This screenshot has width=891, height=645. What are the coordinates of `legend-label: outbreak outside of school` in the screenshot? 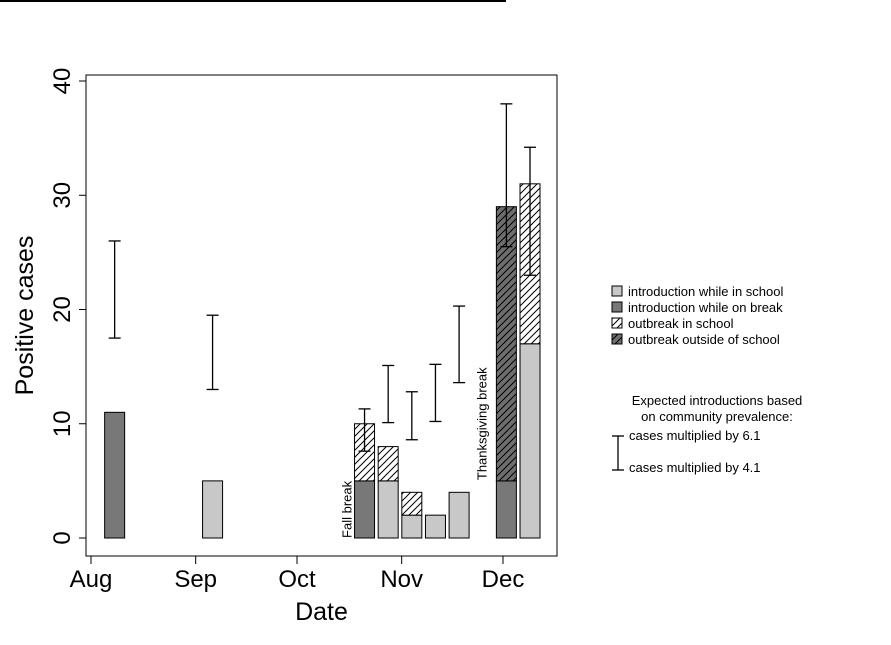 It's located at (704, 339).